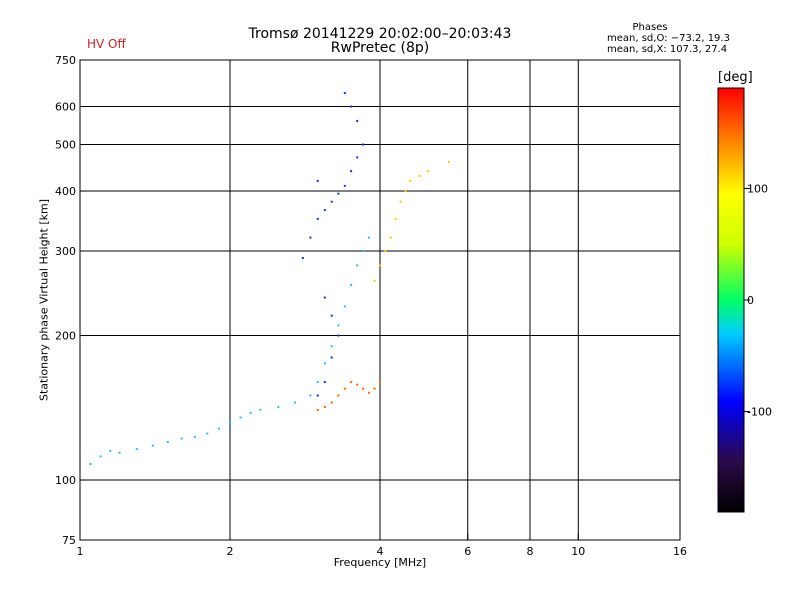 This screenshot has width=800, height=600. Describe the element at coordinates (578, 551) in the screenshot. I see `x-tick-label: 10` at that location.